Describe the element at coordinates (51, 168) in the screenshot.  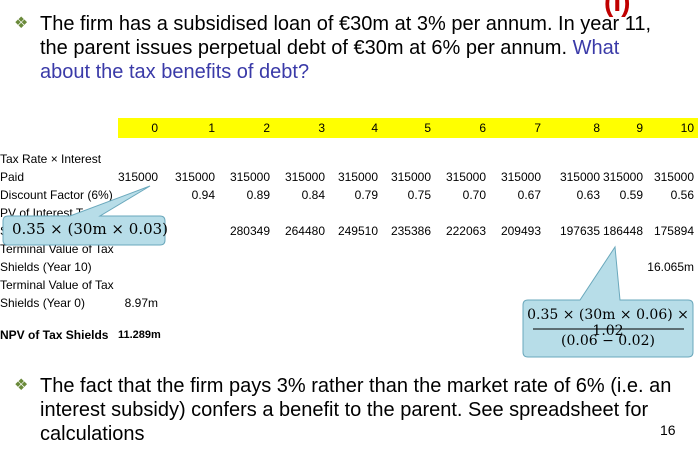
I see `row-label: Tax Rate × Interest Paid` at that location.